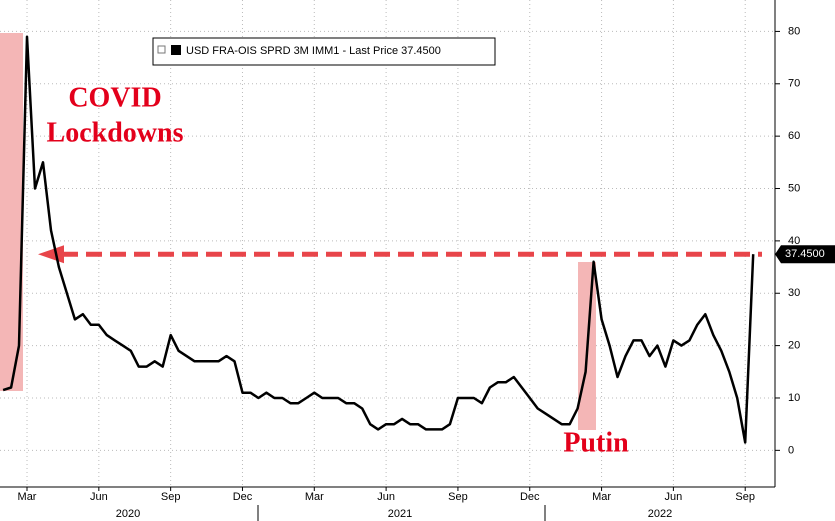 This screenshot has height=521, width=835. What do you see at coordinates (400, 514) in the screenshot?
I see `year-label: 2021` at bounding box center [400, 514].